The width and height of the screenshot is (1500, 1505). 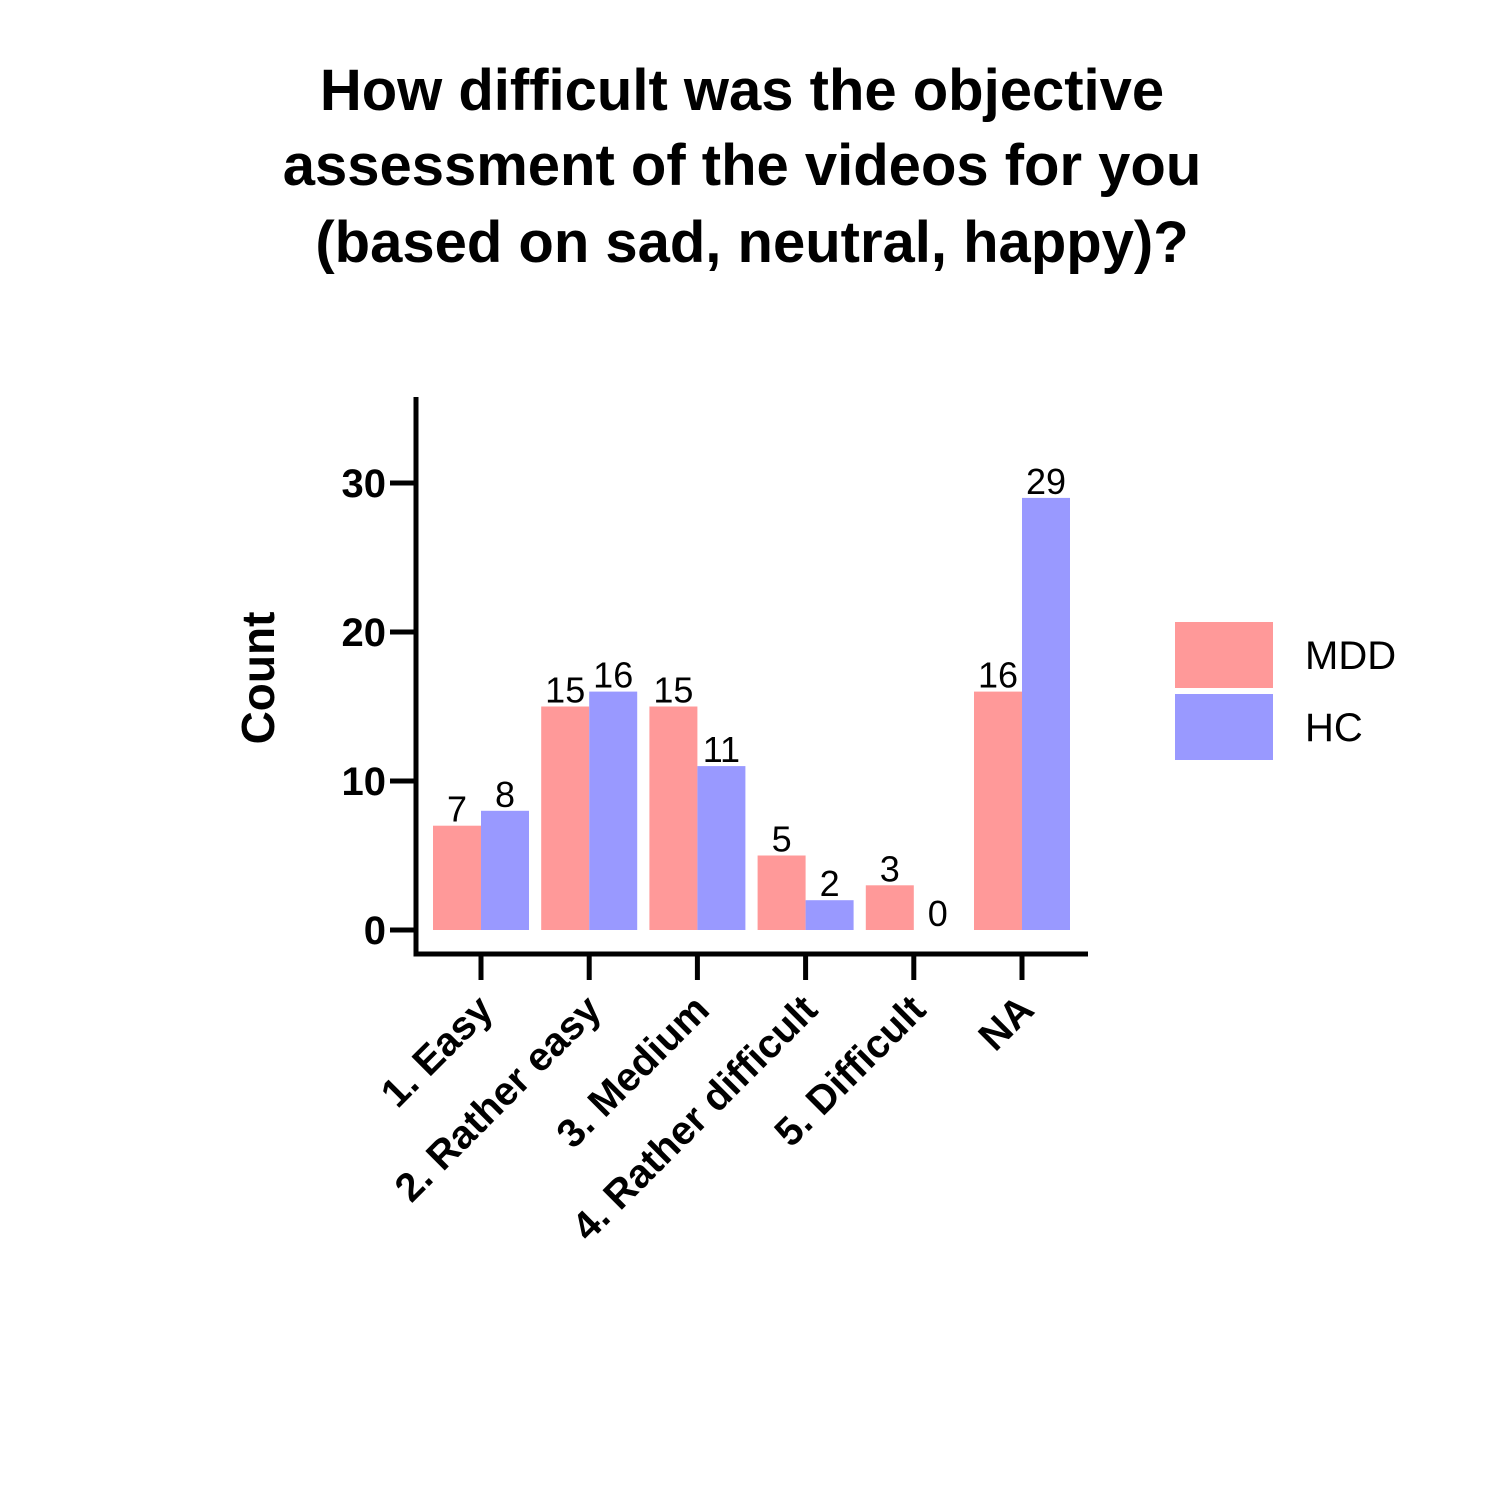 What do you see at coordinates (1224, 727) in the screenshot?
I see `legend-swatch-hc` at bounding box center [1224, 727].